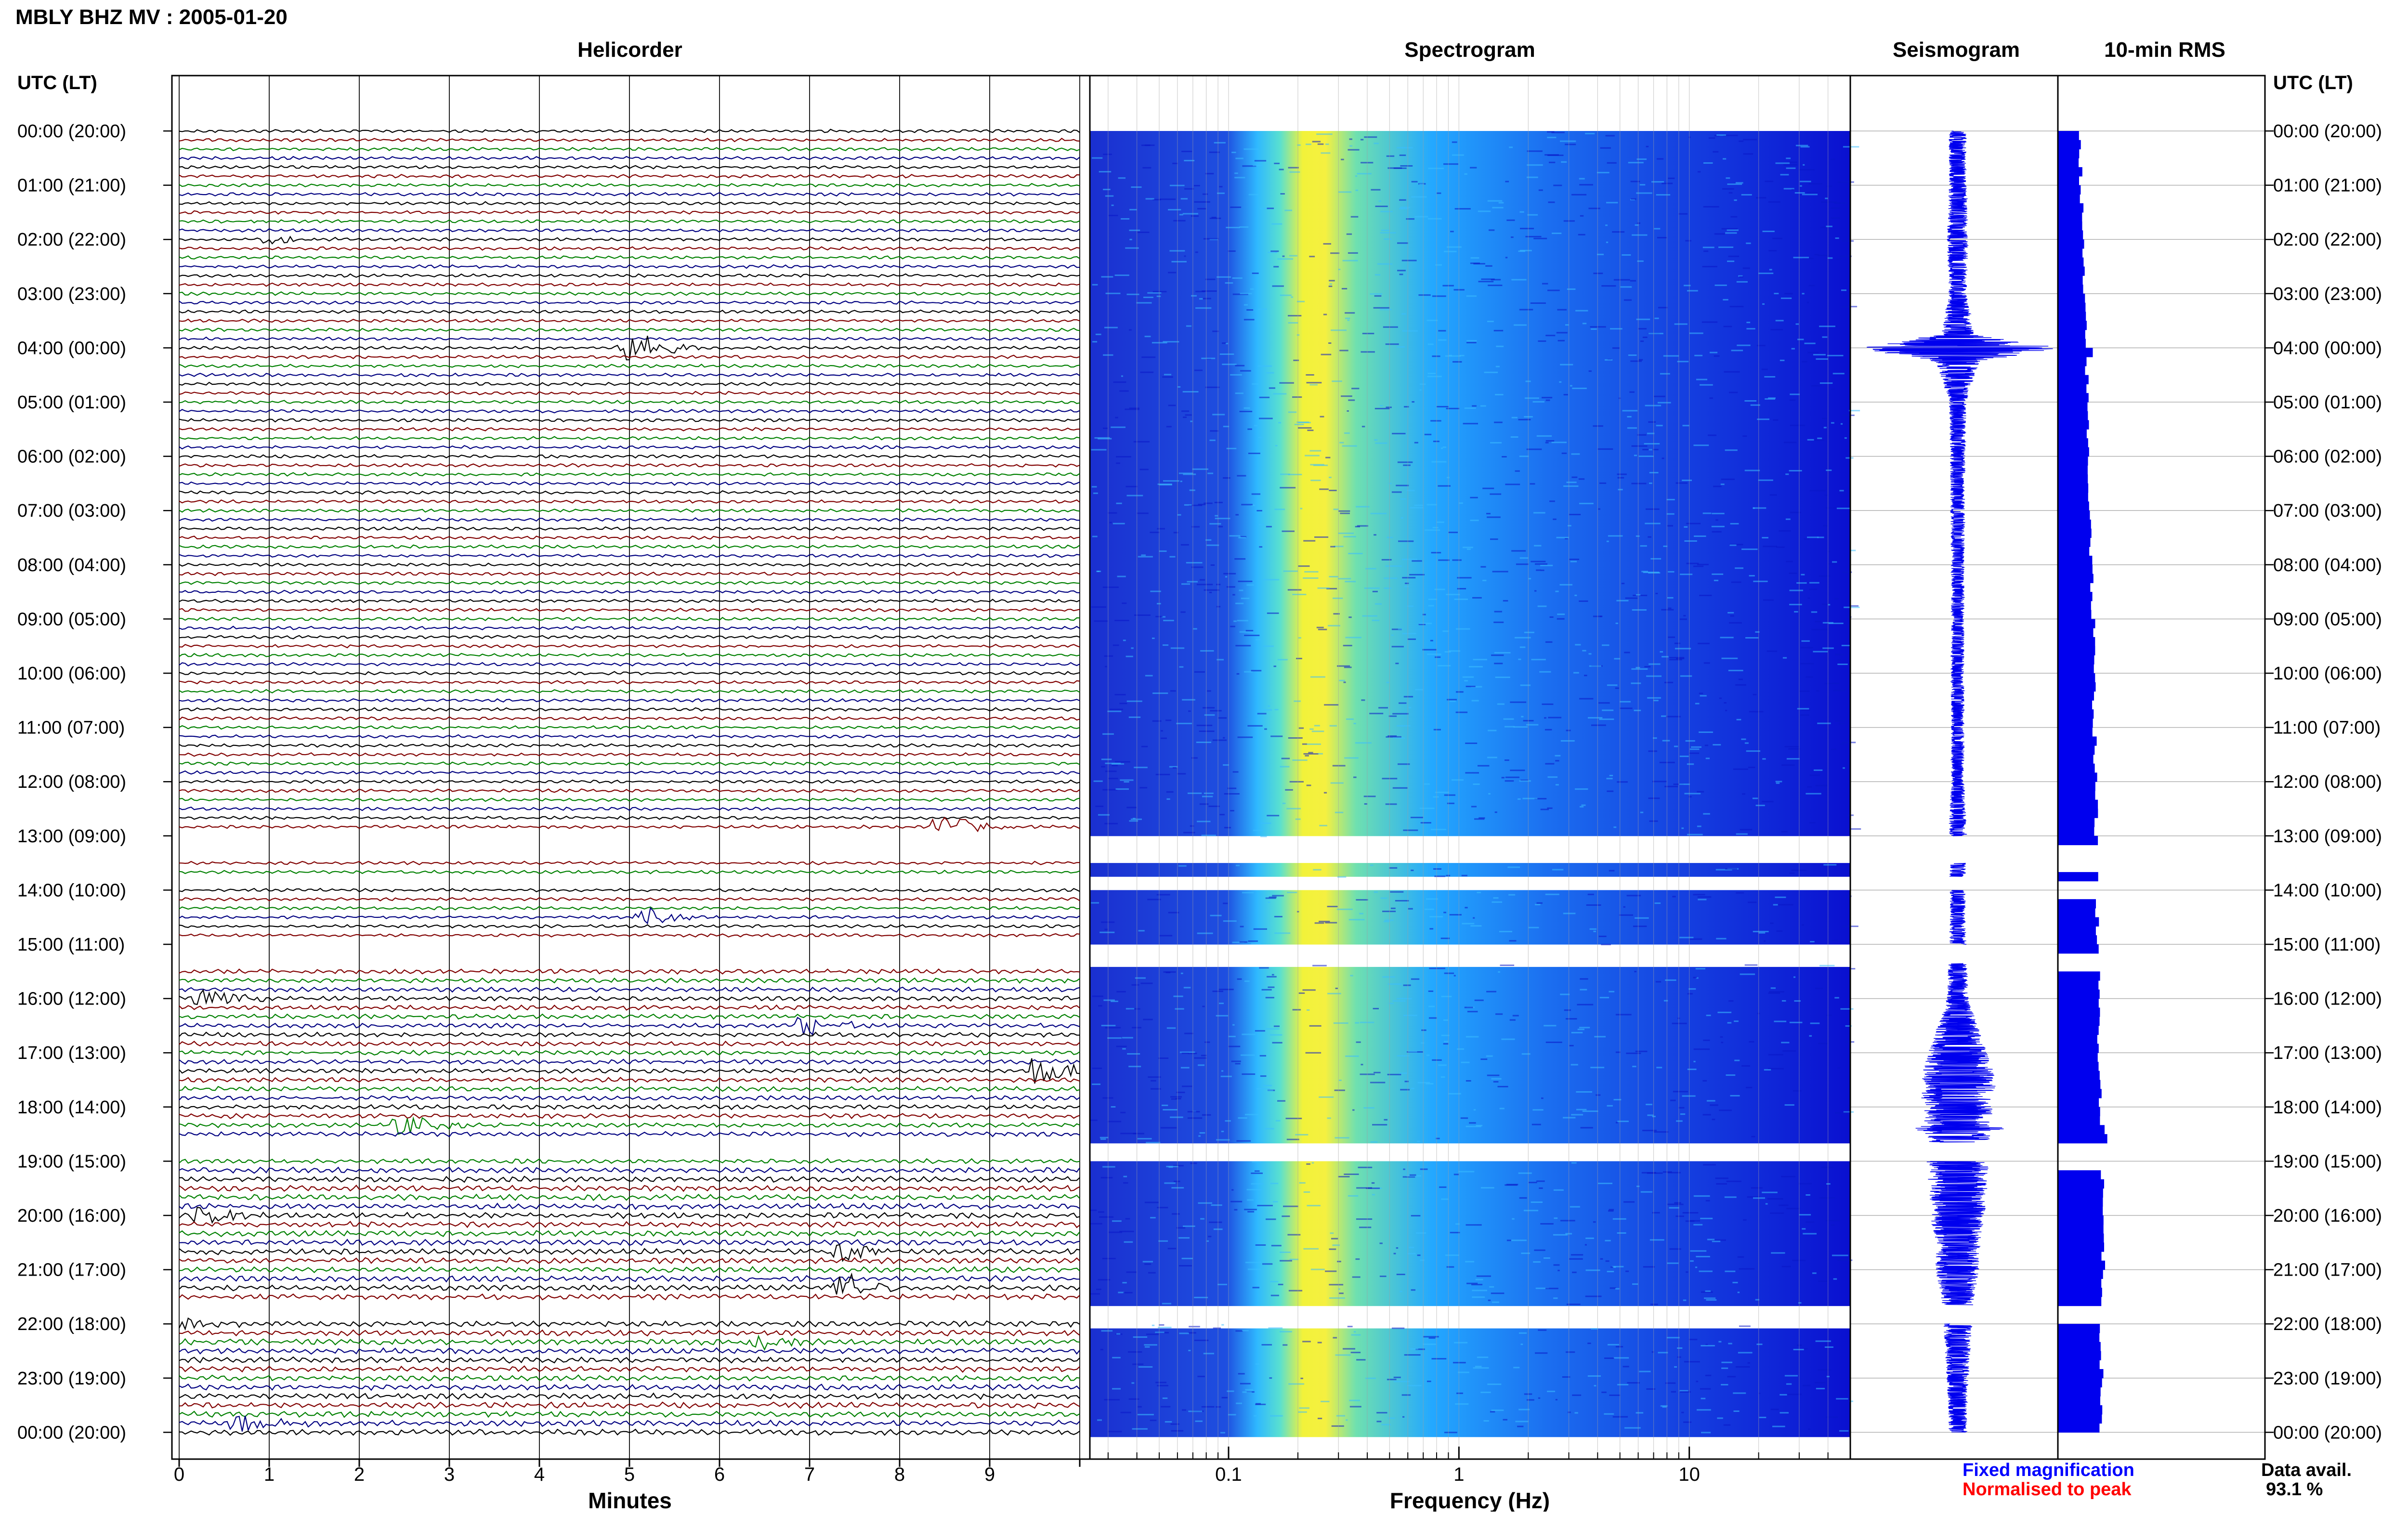 The image size is (2408, 1514). Describe the element at coordinates (71, 782) in the screenshot. I see `row-label-left: 12:00 (08:00)` at that location.